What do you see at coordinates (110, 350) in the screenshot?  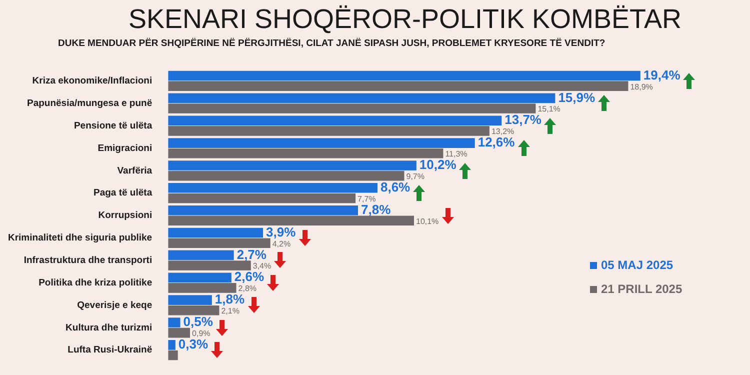 I see `y-tick-label: Lufta Rusi-Ukrainë` at bounding box center [110, 350].